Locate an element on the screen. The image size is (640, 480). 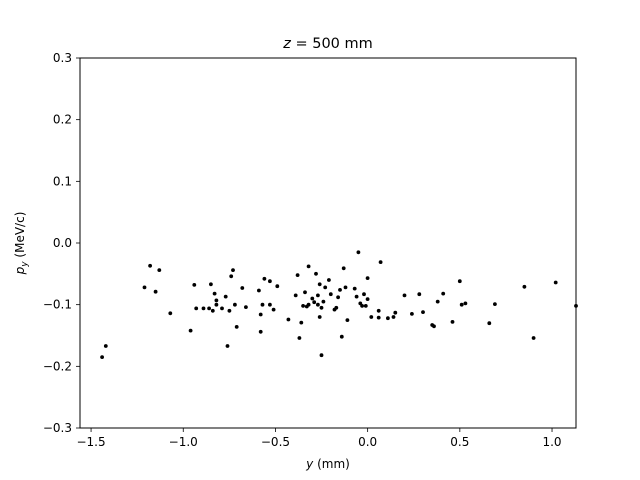
x-tick-label: −1.5 is located at coordinates (90, 442).